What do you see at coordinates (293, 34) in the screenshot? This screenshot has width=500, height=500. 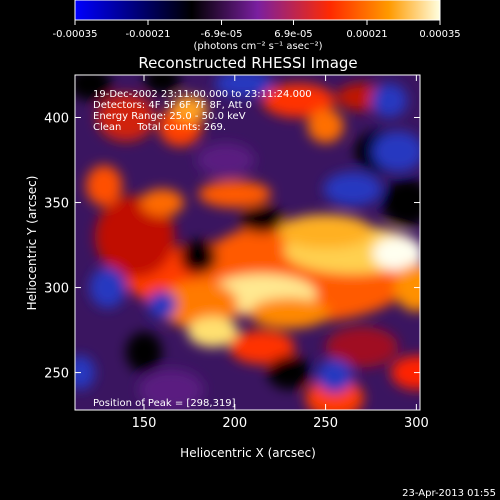 I see `colorbar-tick-label: 6.9e-05` at bounding box center [293, 34].